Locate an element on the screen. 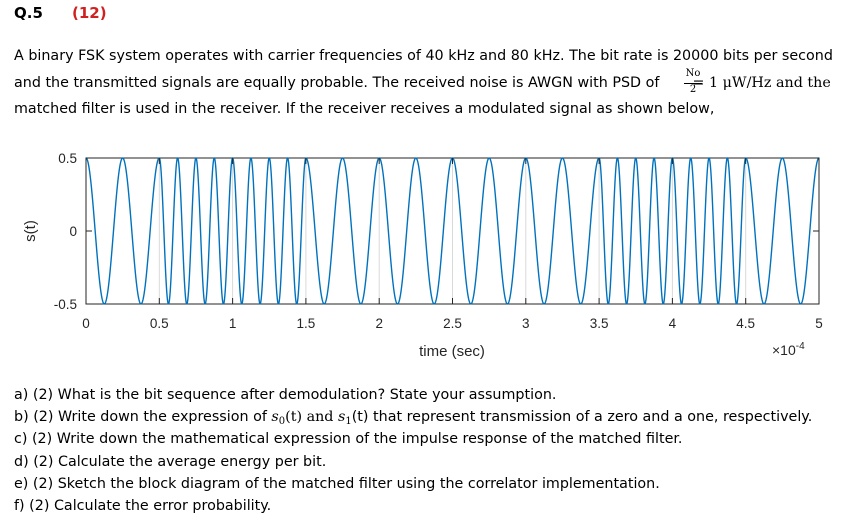  x-tick-label: 1 is located at coordinates (233, 323).